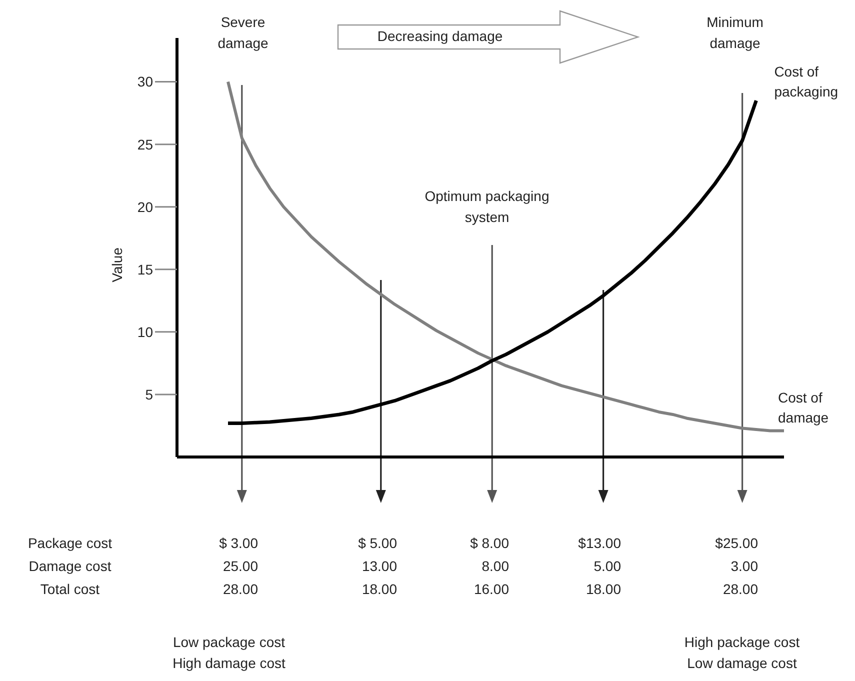 Image resolution: width=855 pixels, height=681 pixels. I want to click on series-label: Cost of damage, so click(803, 408).